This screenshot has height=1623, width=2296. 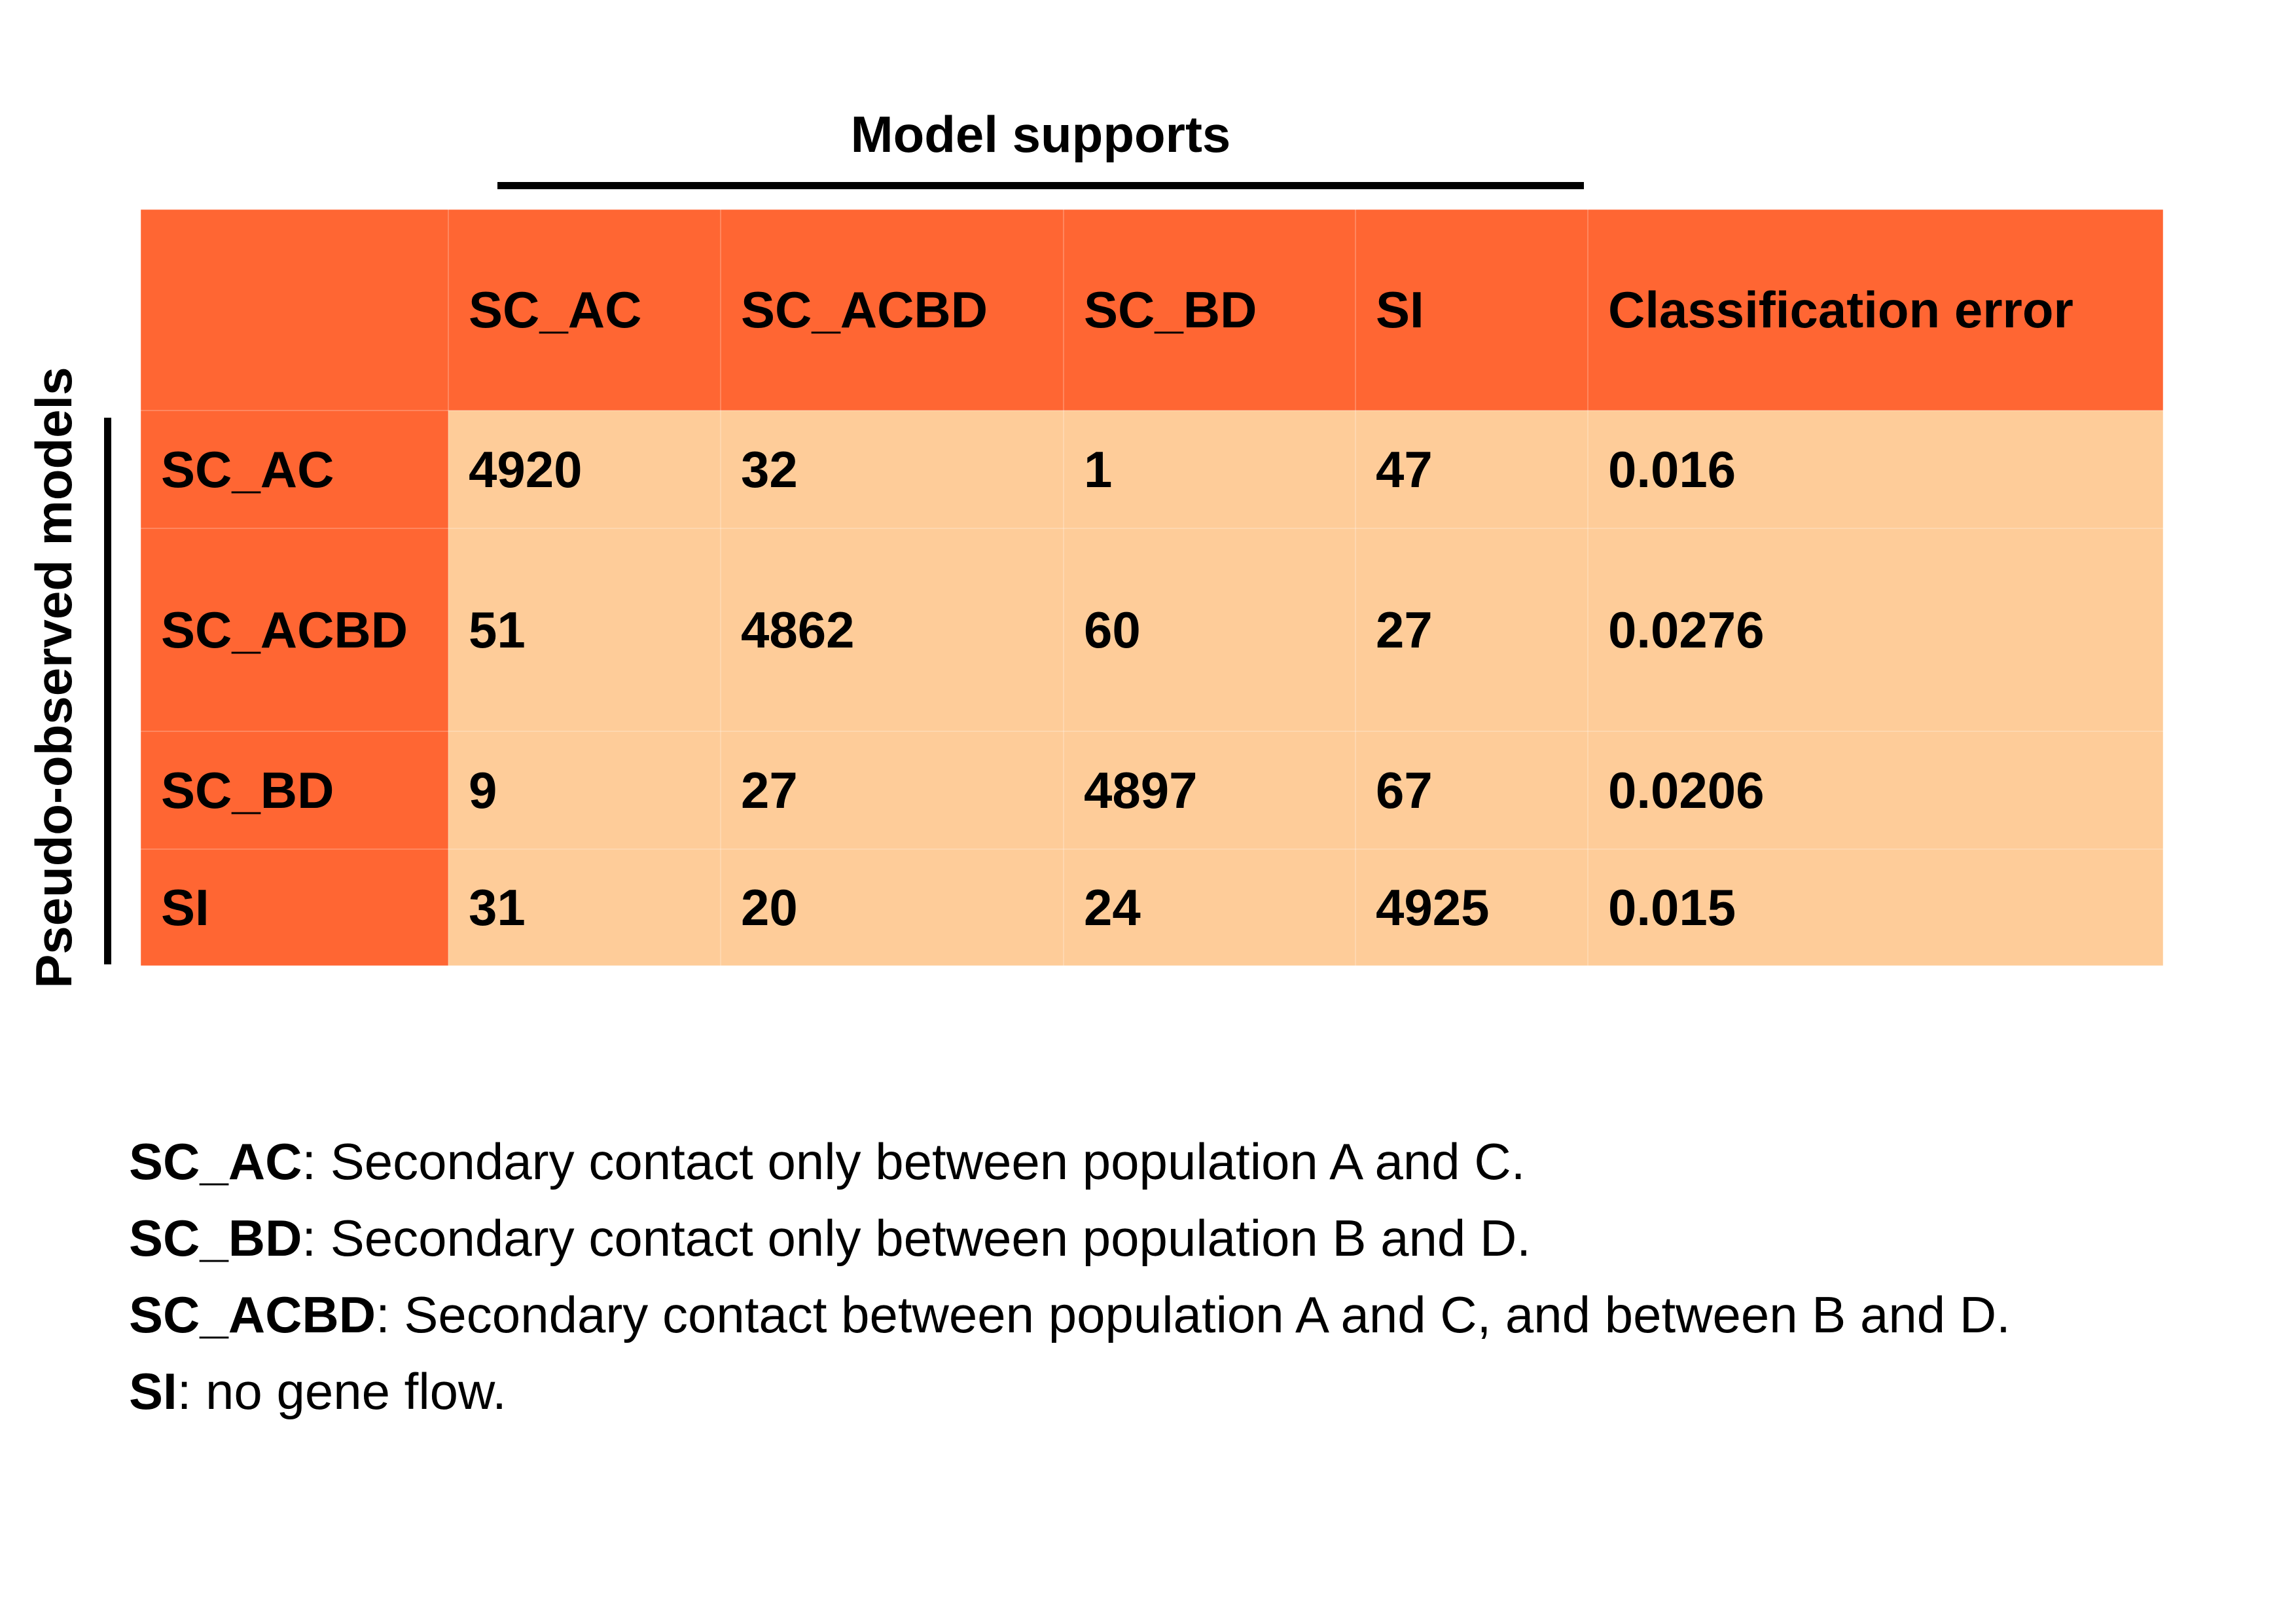 I want to click on table-cell: 4925, so click(x=1472, y=907).